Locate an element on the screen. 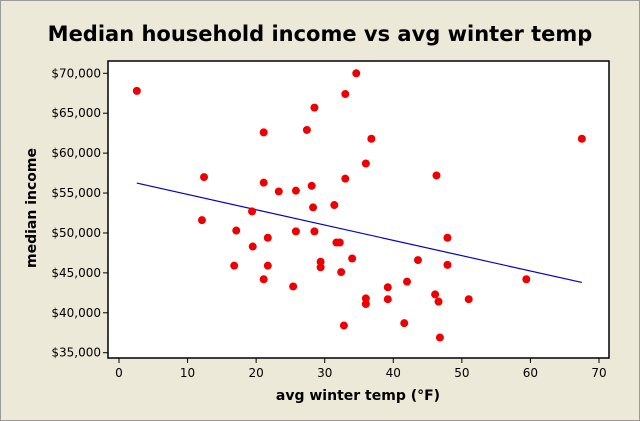 This screenshot has width=640, height=421. x-tick-label: 70 is located at coordinates (598, 373).